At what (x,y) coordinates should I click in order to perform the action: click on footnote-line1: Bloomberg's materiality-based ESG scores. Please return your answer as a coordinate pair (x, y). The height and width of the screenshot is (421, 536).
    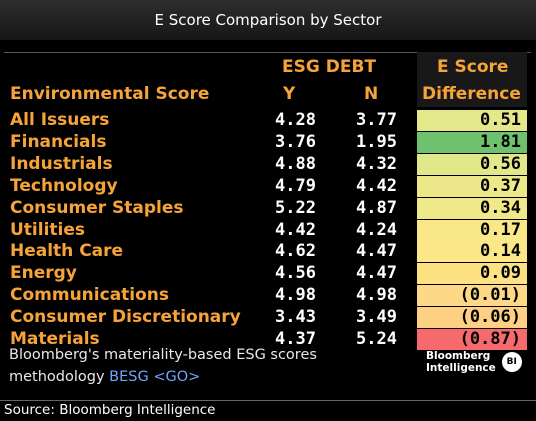
    Looking at the image, I should click on (163, 355).